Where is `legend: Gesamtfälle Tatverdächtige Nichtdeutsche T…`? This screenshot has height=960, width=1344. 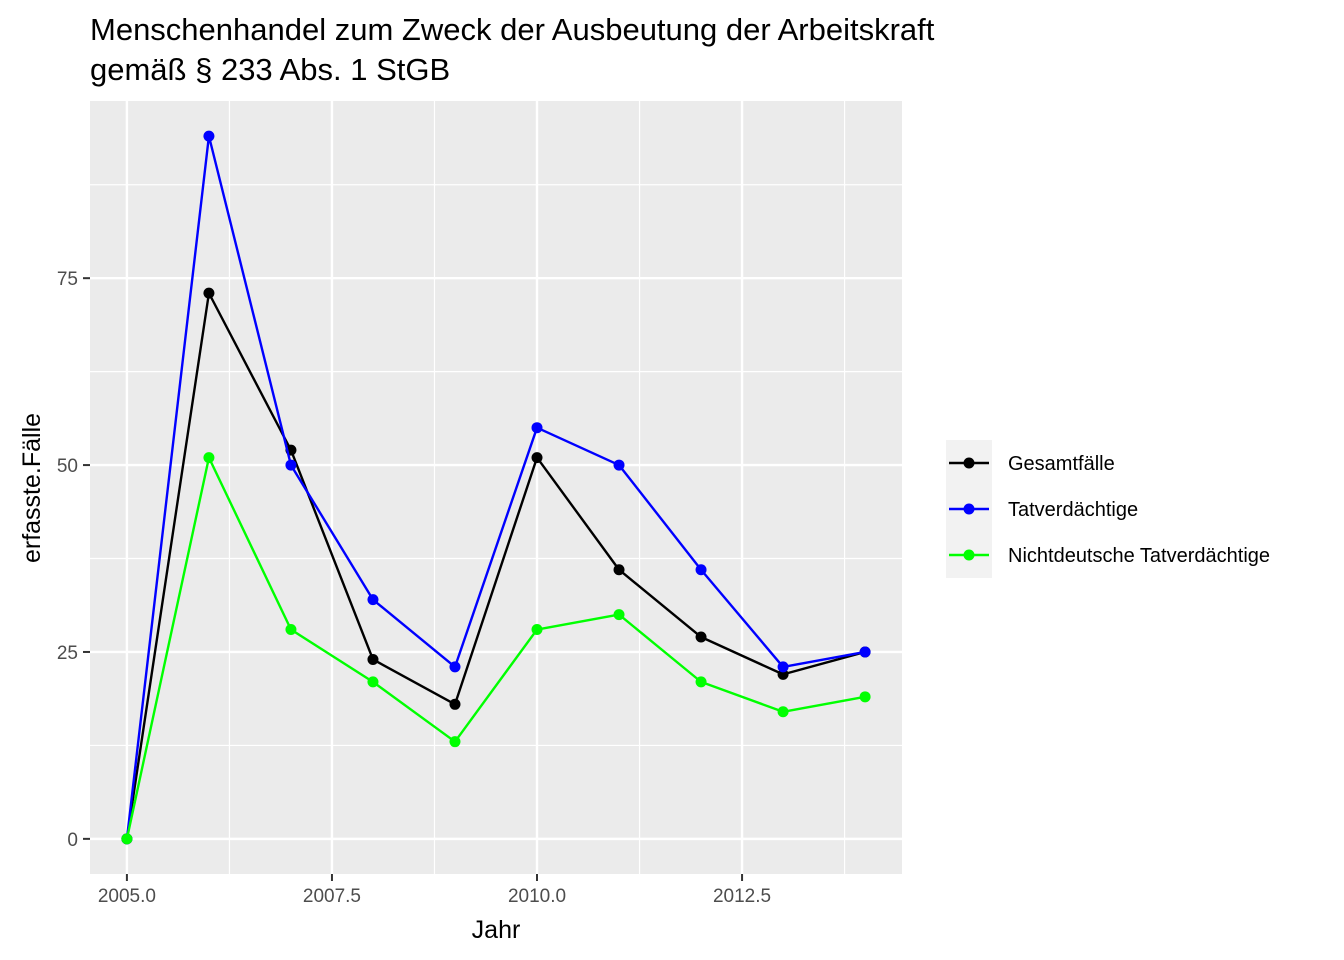 legend: Gesamtfälle Tatverdächtige Nichtdeutsche T… is located at coordinates (1108, 509).